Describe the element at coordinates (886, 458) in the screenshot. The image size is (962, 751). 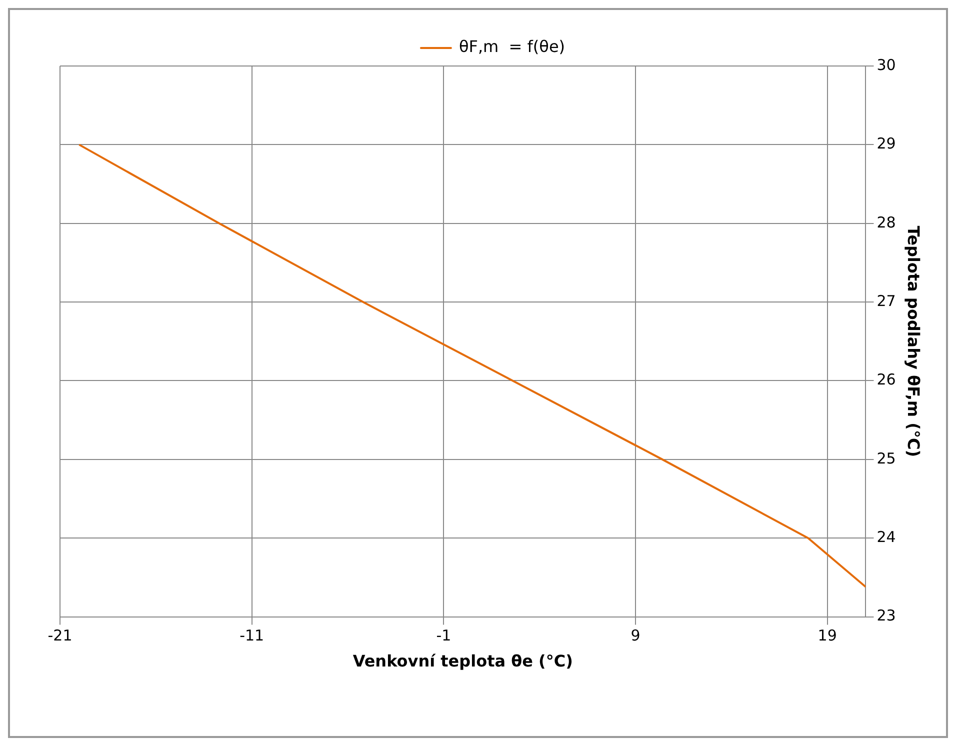
I see `y-tick-label: 25` at that location.